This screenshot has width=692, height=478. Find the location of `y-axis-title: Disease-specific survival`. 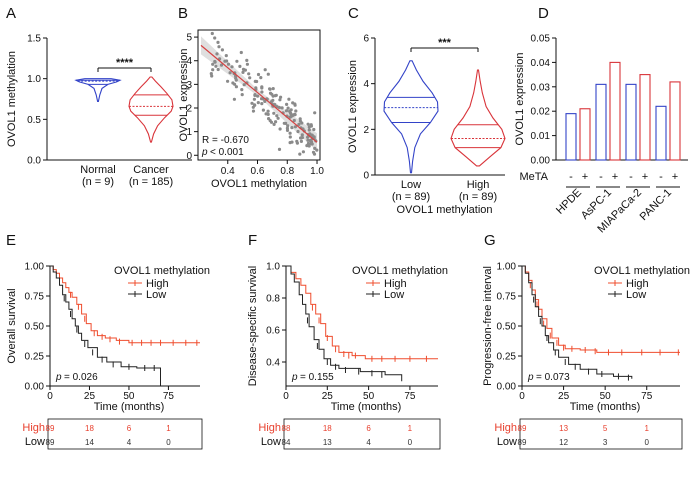

y-axis-title: Disease-specific survival is located at coordinates (253, 326).